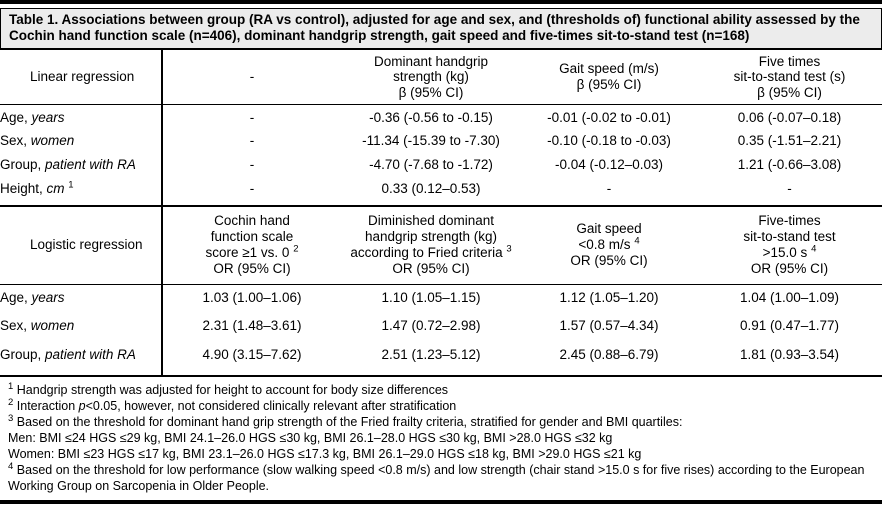  What do you see at coordinates (81, 77) in the screenshot?
I see `section-label-linear: Linear regression` at bounding box center [81, 77].